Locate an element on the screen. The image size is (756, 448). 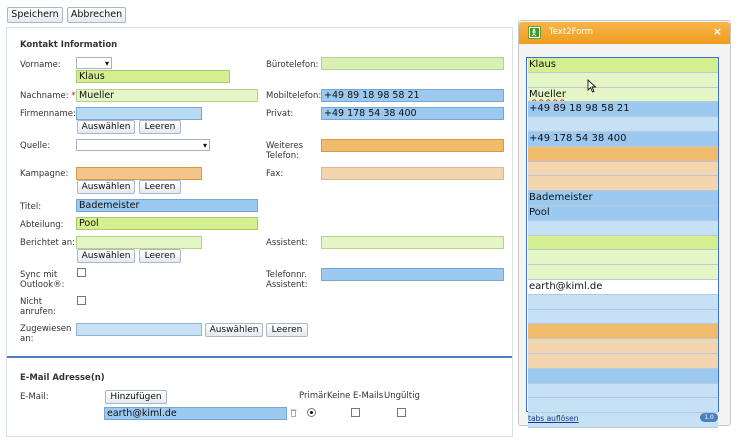
close-icon: × is located at coordinates (717, 31).